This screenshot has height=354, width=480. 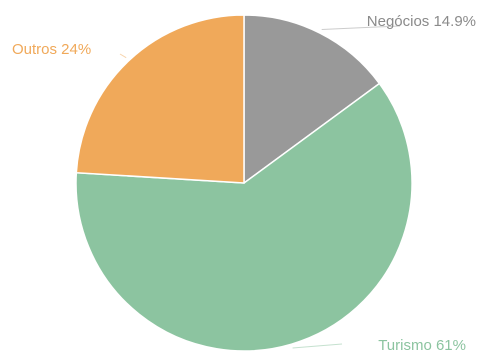 I want to click on pie-slice-negocios, so click(x=312, y=99).